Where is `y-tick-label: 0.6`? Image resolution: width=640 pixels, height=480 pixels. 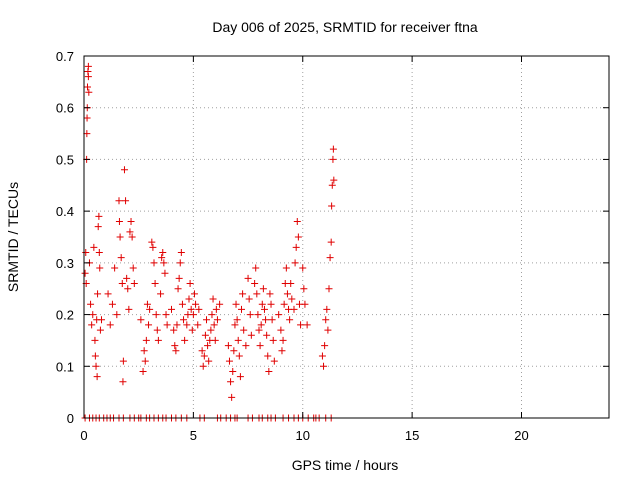
y-tick-label: 0.6 is located at coordinates (65, 108).